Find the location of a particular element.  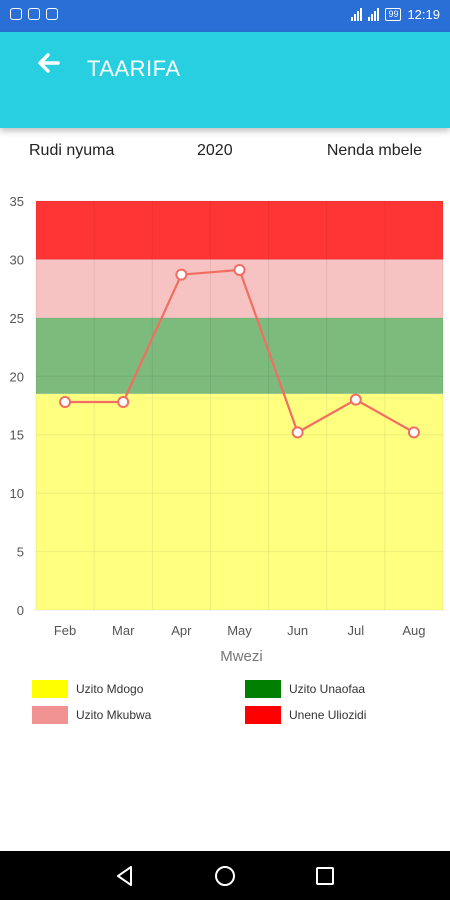

previous-button: Rudi nyuma is located at coordinates (72, 150).